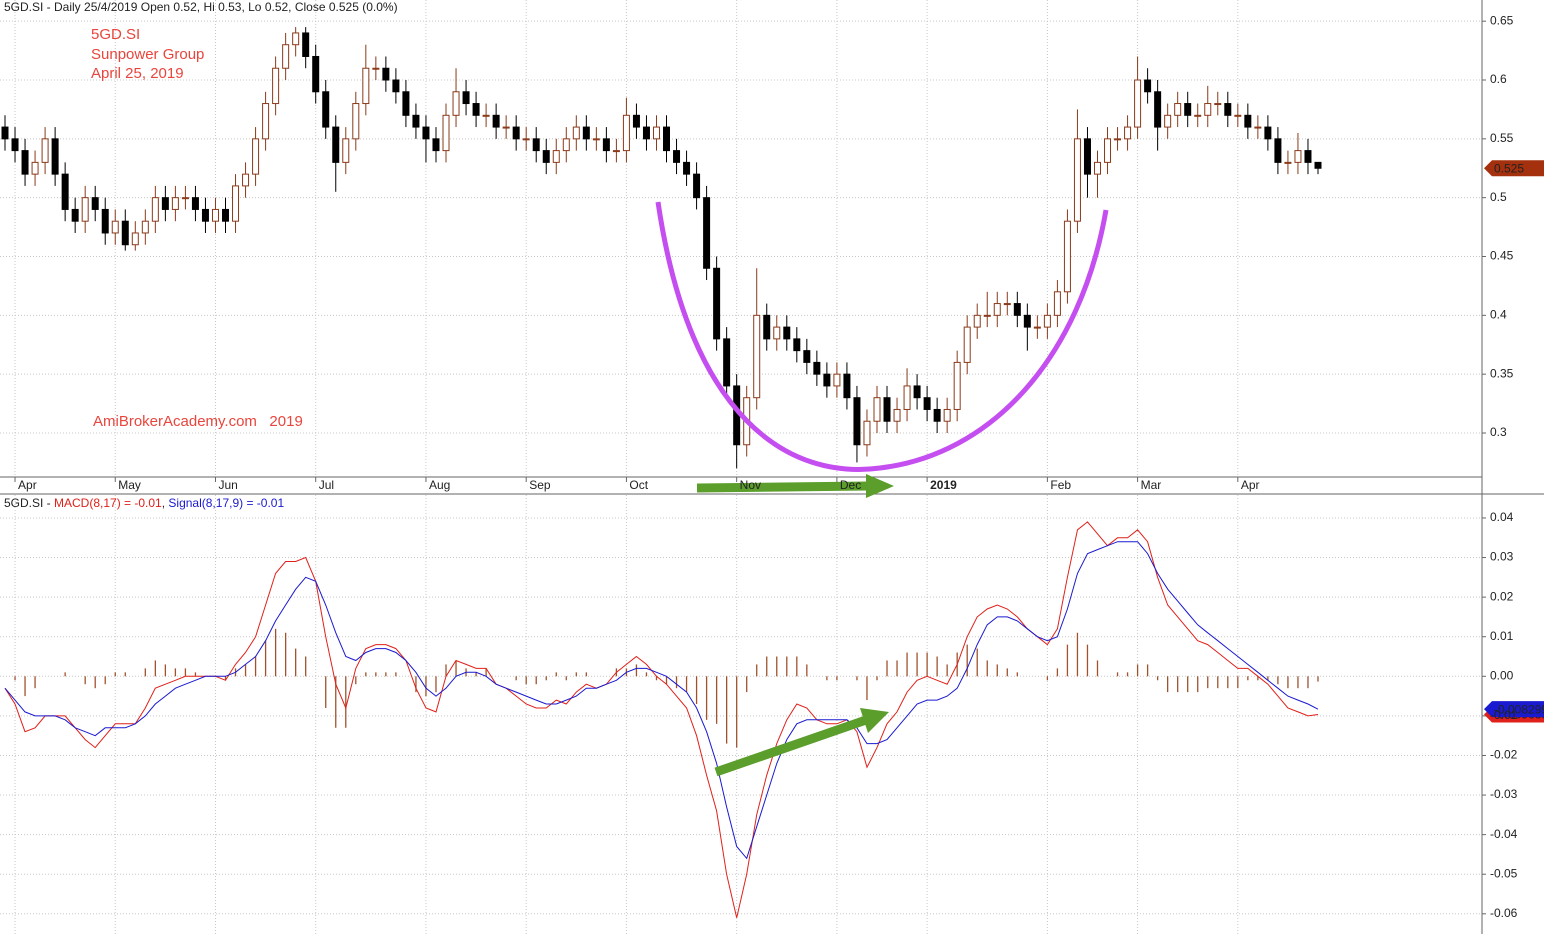 This screenshot has width=1544, height=934. I want to click on legend-entry: Signal(8,17,9) = -0.01, so click(226, 503).